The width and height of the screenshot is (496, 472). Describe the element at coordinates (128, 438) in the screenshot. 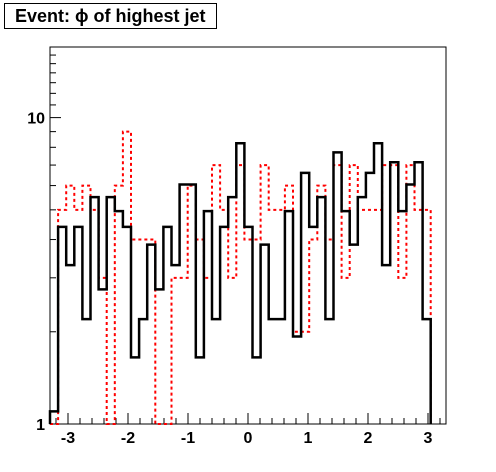

I see `x-tick-label: -2` at that location.